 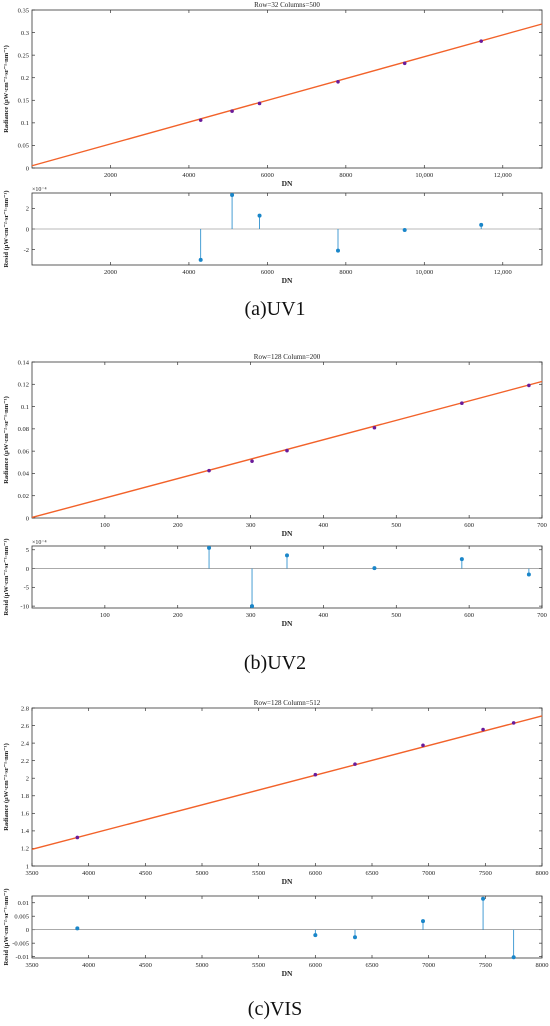 What do you see at coordinates (428, 965) in the screenshot?
I see `x-tick-label: 7000` at bounding box center [428, 965].